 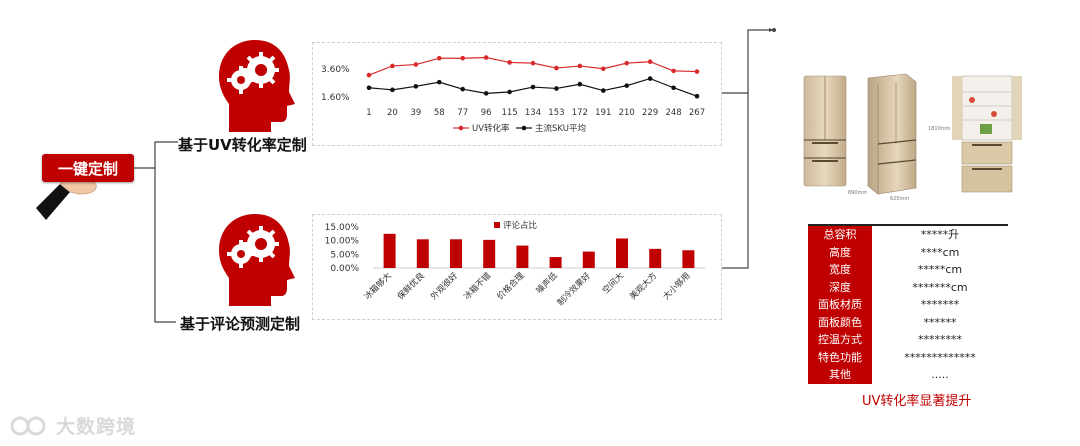 I want to click on branch-label-review: 基于评论预测定制, so click(x=240, y=324).